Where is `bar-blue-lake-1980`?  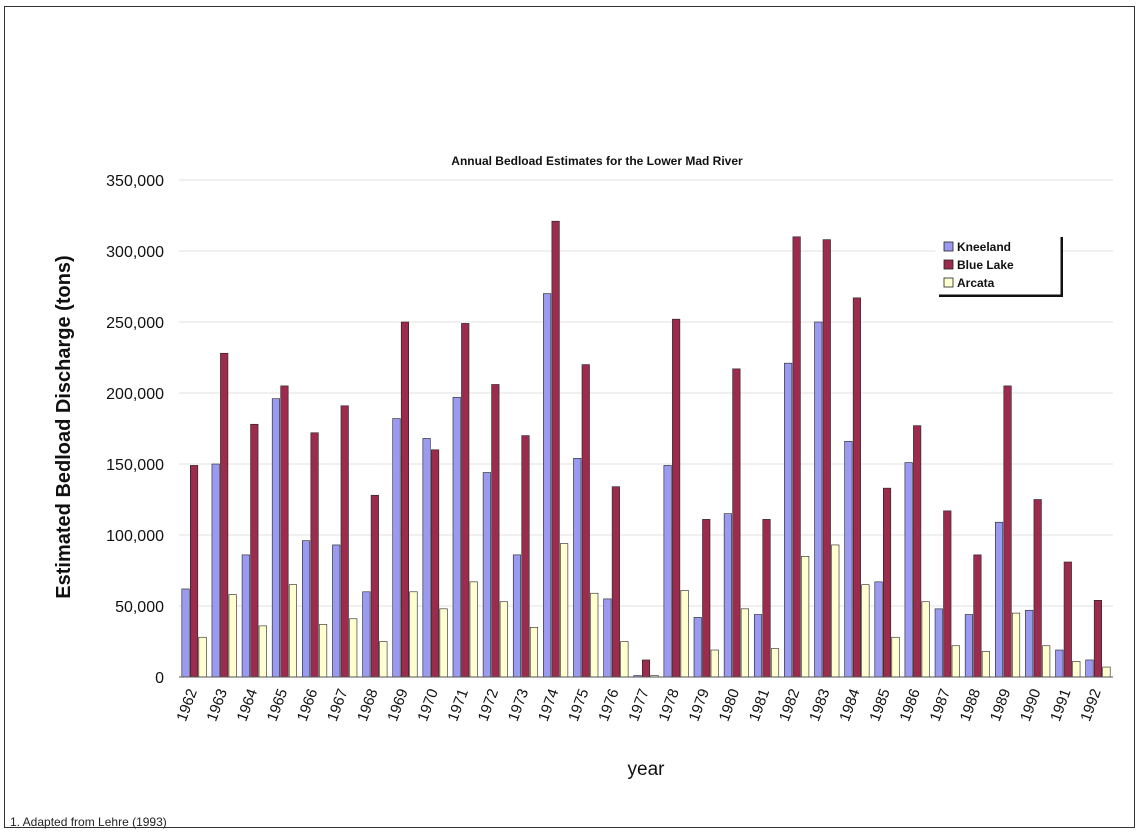
bar-blue-lake-1980 is located at coordinates (736, 523).